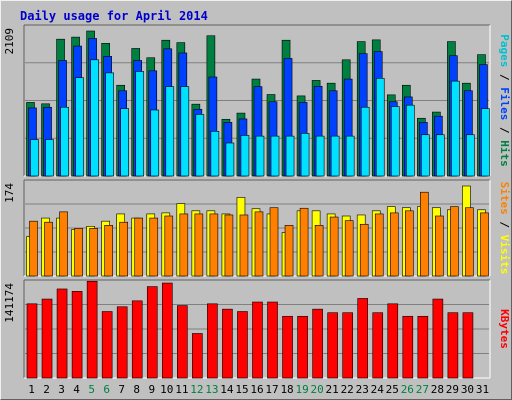  I want to click on visits-legend: Sites / Visits, so click(504, 228).